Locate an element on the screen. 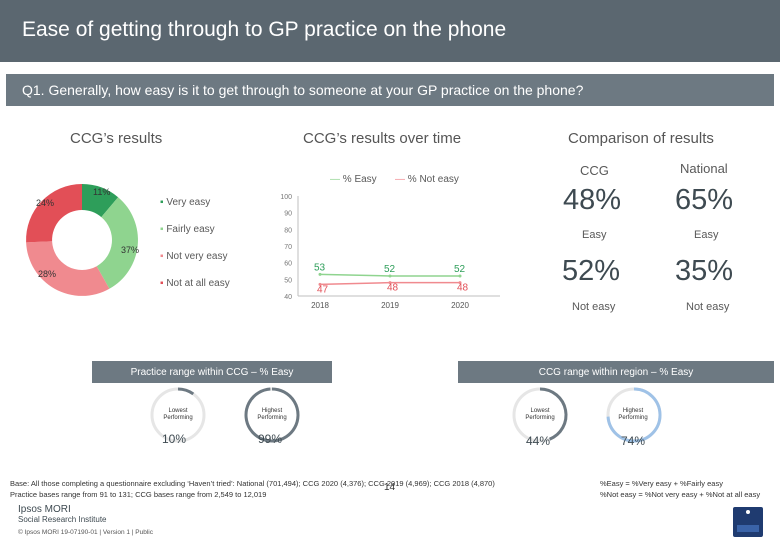 The width and height of the screenshot is (780, 540). ccg-lowest-label: Lowest Performing is located at coordinates (540, 414).